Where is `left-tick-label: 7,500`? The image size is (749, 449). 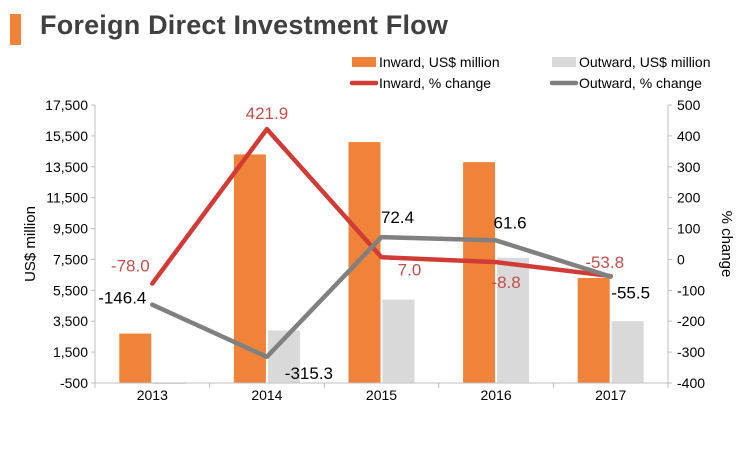
left-tick-label: 7,500 is located at coordinates (70, 259).